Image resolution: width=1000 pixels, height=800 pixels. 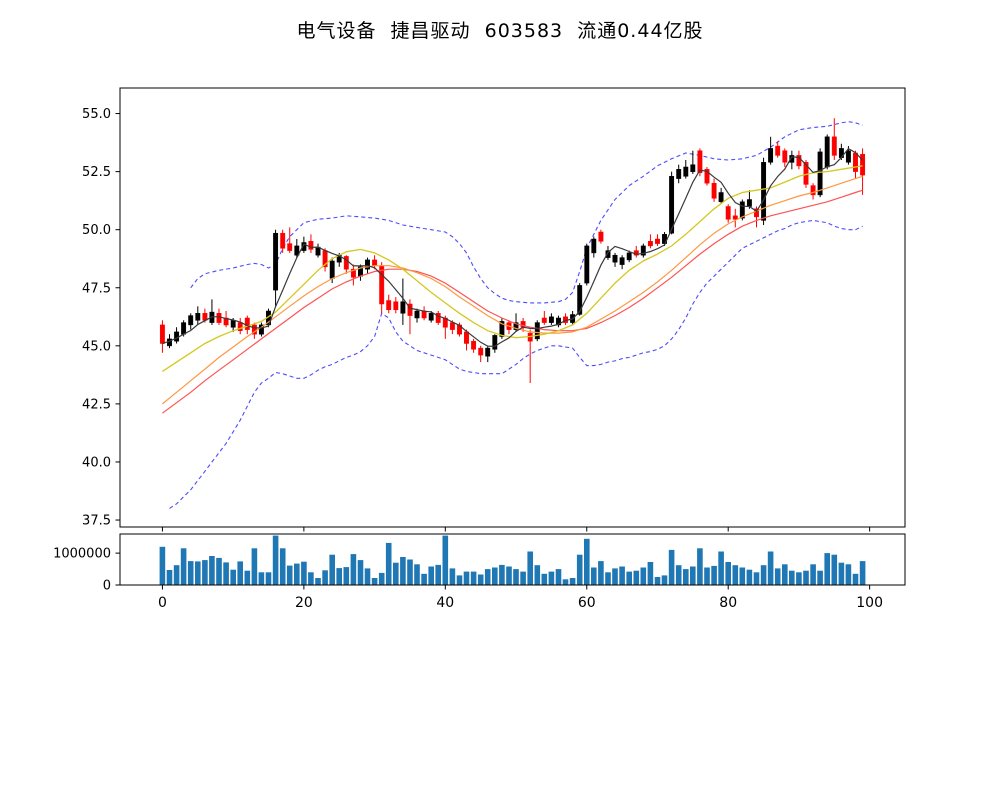 I want to click on y-tick-label: 37.5, so click(x=96, y=521).